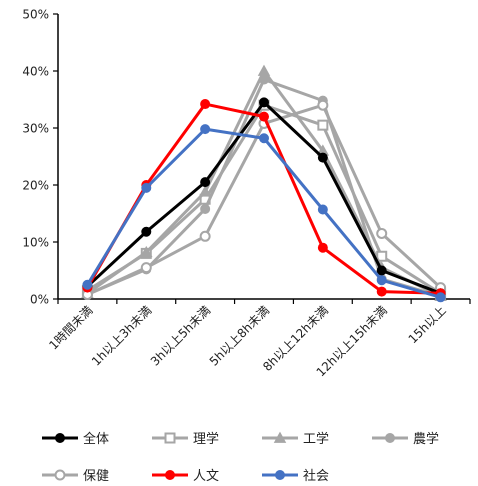 The height and width of the screenshot is (486, 478). Describe the element at coordinates (206, 476) in the screenshot. I see `legend-label: 人文` at that location.